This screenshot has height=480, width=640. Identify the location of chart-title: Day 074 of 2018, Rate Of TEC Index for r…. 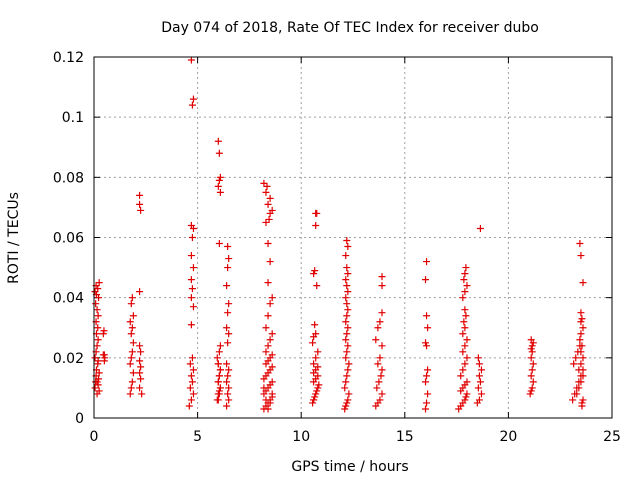
(350, 28).